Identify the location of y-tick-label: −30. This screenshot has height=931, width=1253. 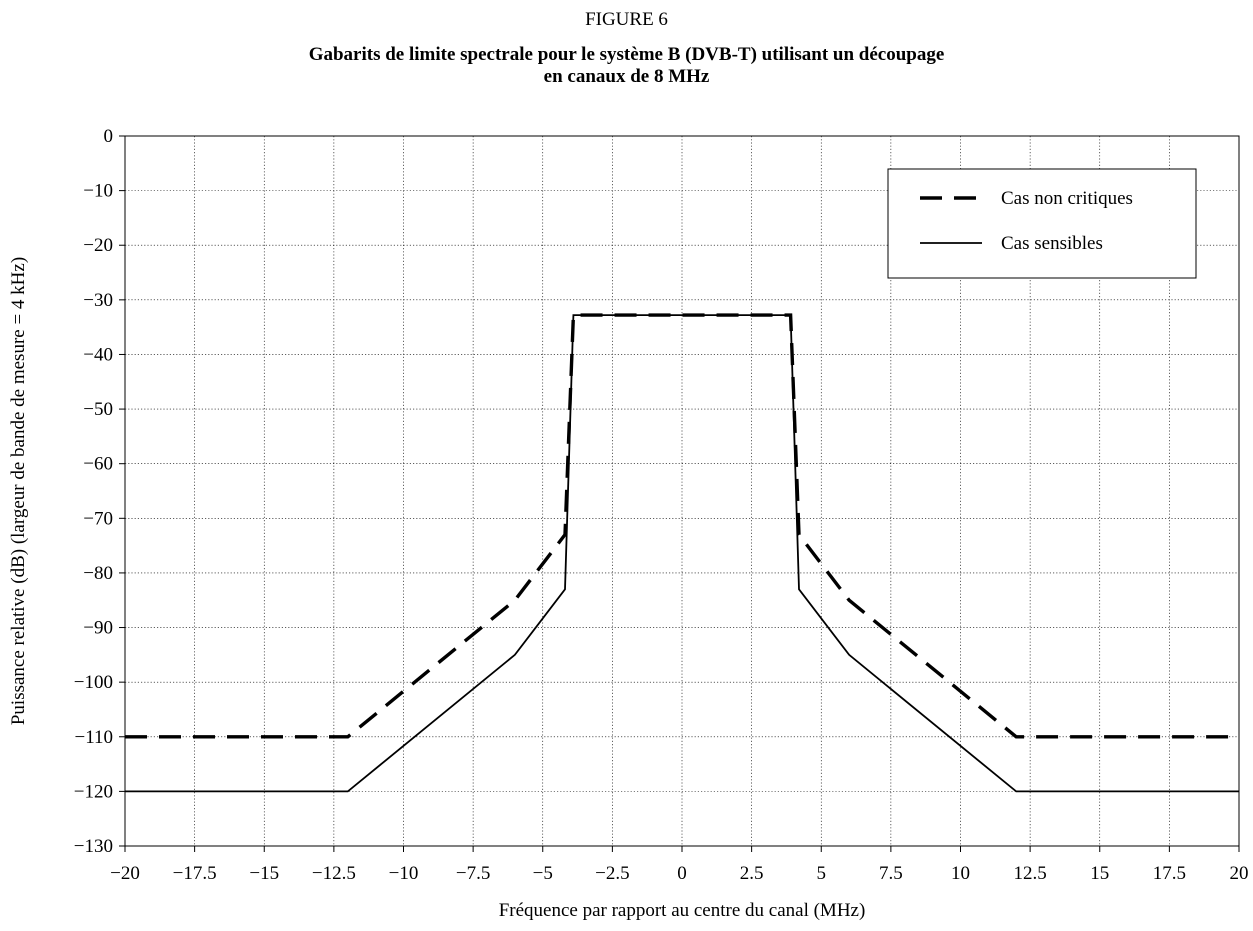
(98, 300).